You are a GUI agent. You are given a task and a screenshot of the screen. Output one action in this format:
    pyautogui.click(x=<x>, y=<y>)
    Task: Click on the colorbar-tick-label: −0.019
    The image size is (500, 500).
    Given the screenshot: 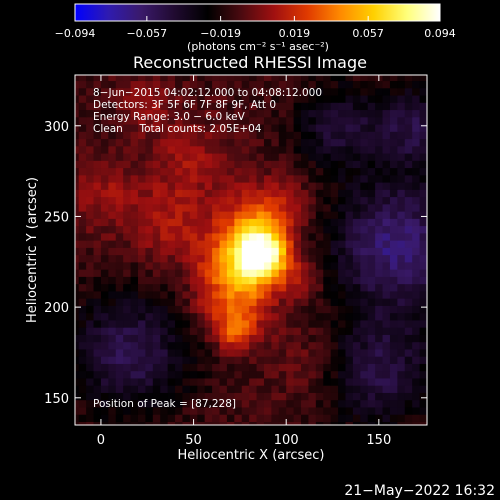 What is the action you would take?
    pyautogui.click(x=220, y=33)
    